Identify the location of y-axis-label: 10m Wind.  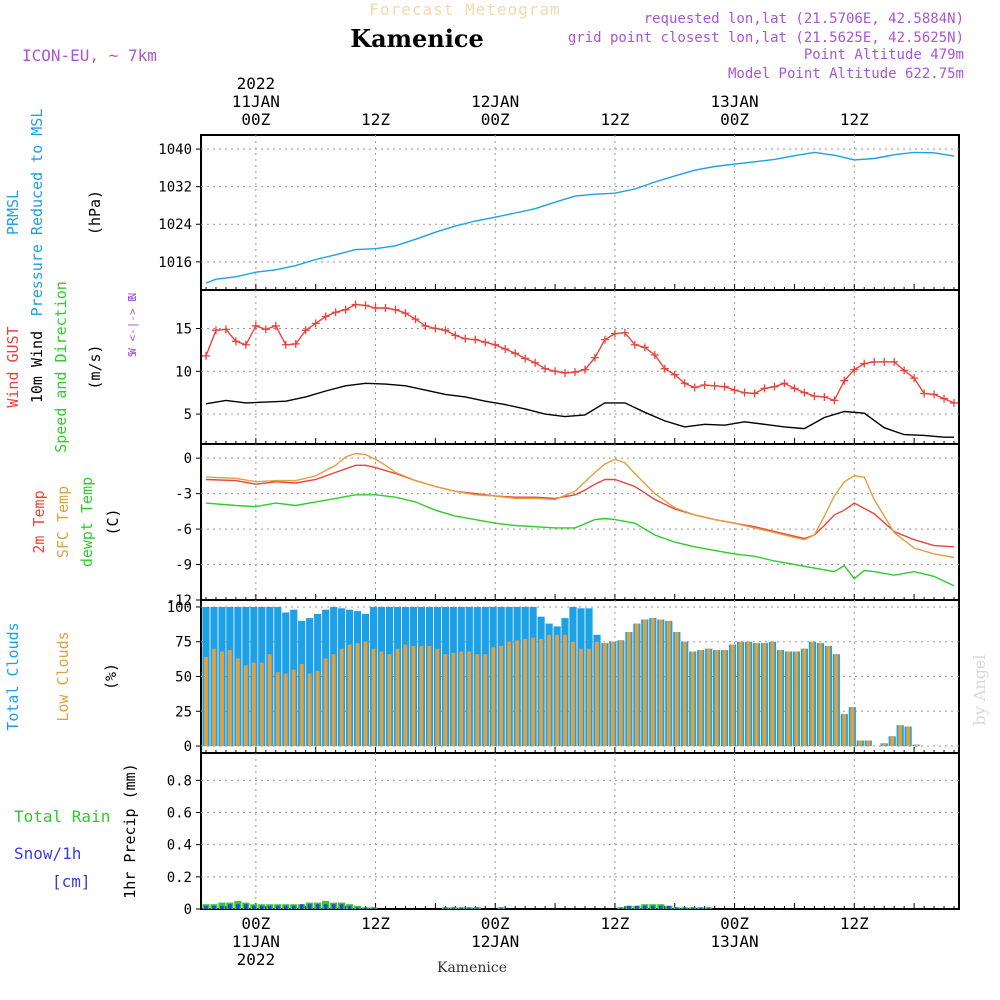
(37, 367).